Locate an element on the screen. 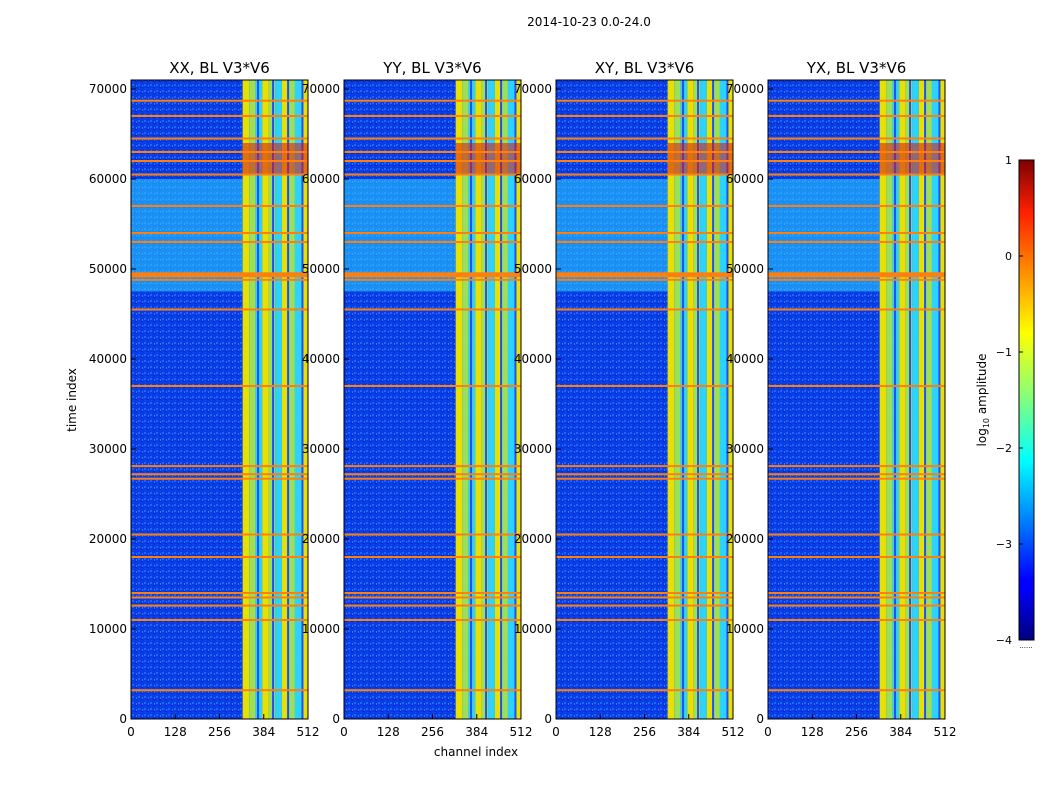 This screenshot has height=800, width=1050. x-tick-label: 128 is located at coordinates (600, 732).